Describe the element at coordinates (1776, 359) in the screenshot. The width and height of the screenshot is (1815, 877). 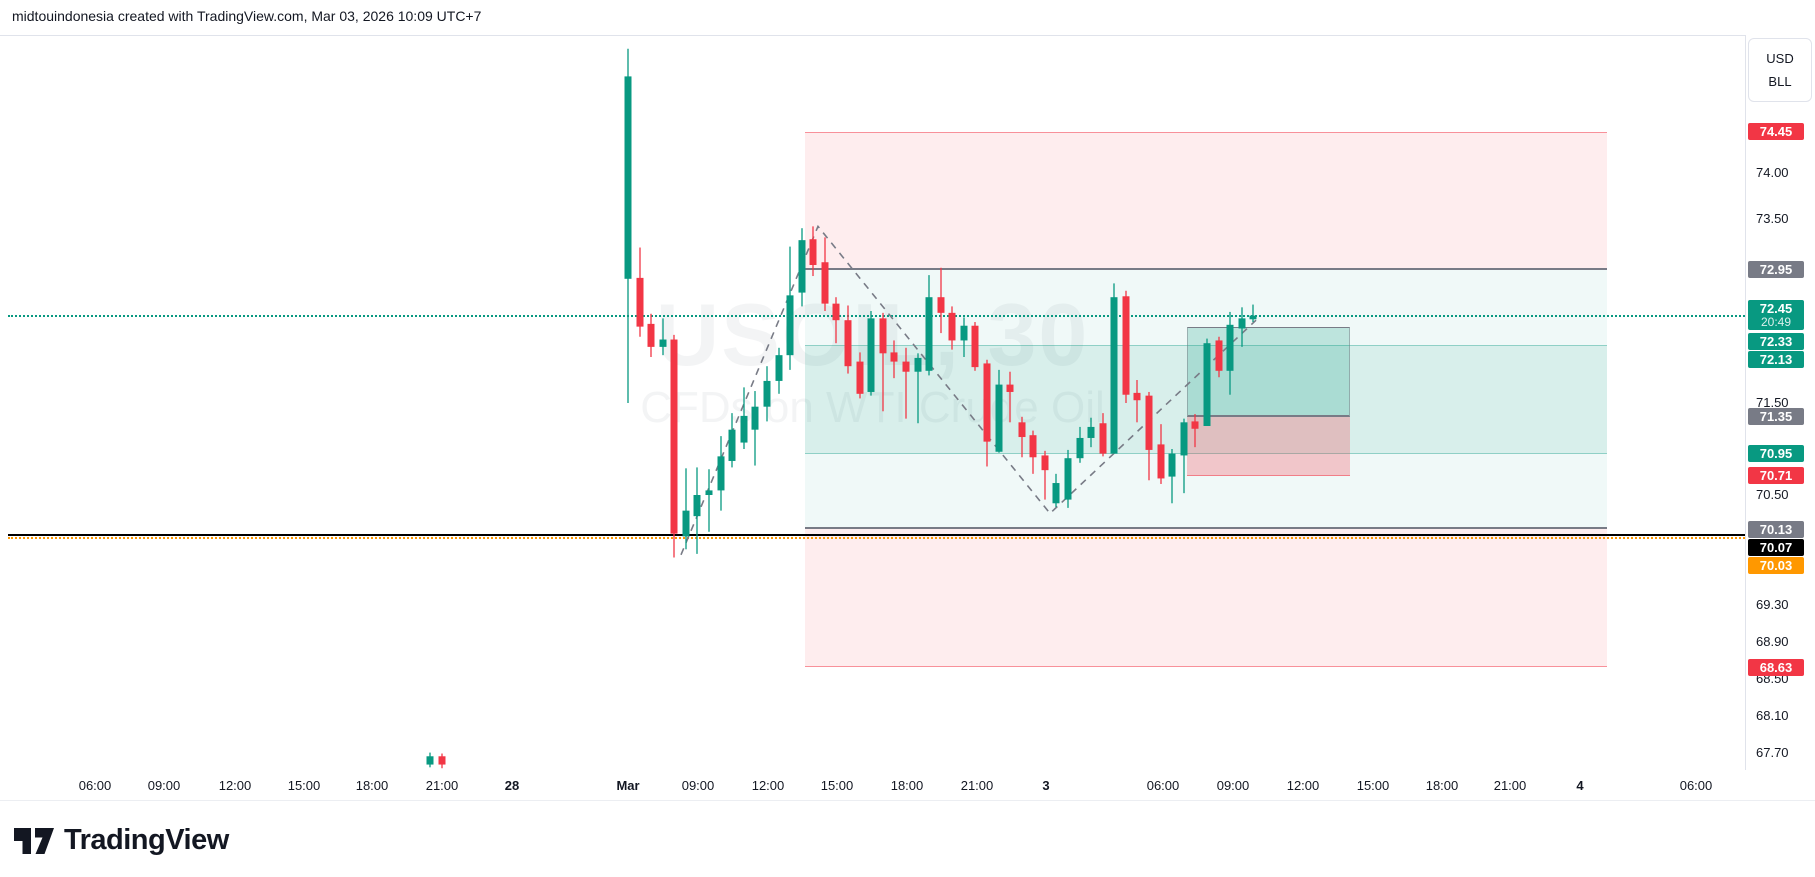
I see `price-badge: 72.13` at that location.